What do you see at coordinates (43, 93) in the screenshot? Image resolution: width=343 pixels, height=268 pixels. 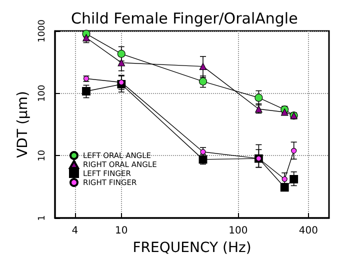 I see `y-tick-label: 100` at bounding box center [43, 93].